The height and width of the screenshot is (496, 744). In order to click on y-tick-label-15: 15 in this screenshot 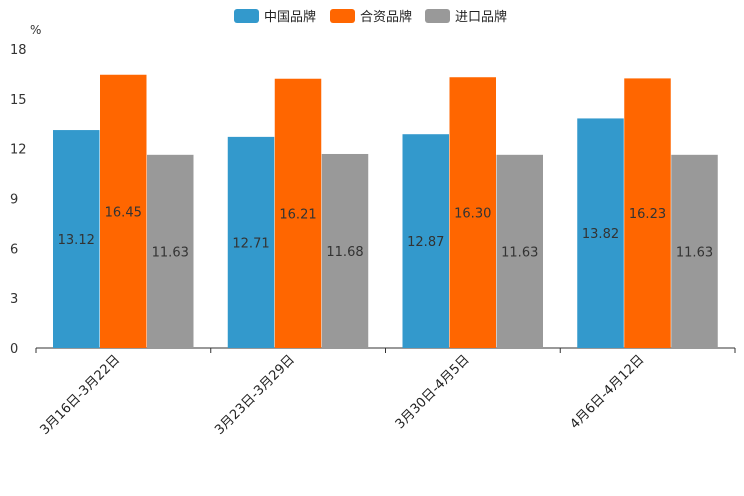, I will do `click(18, 100)`.